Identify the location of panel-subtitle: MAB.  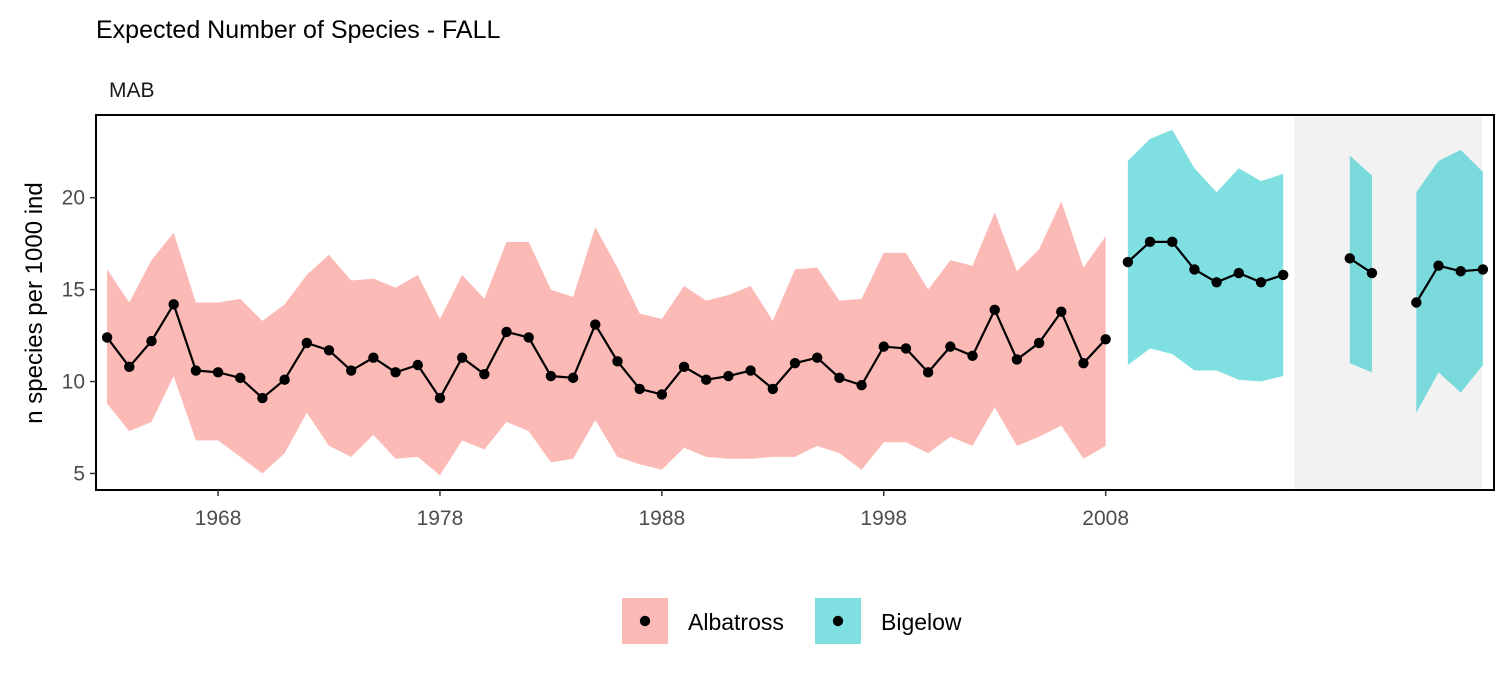
(132, 90).